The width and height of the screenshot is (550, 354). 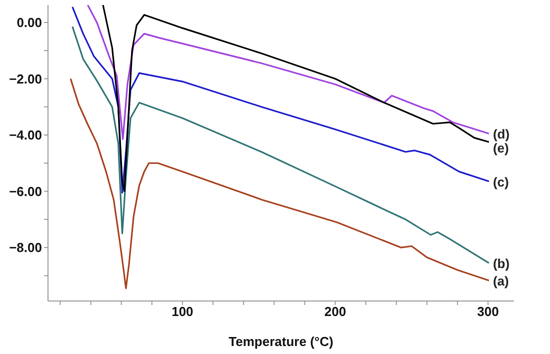 I want to click on y-tick-label: −8.00, so click(x=25, y=248).